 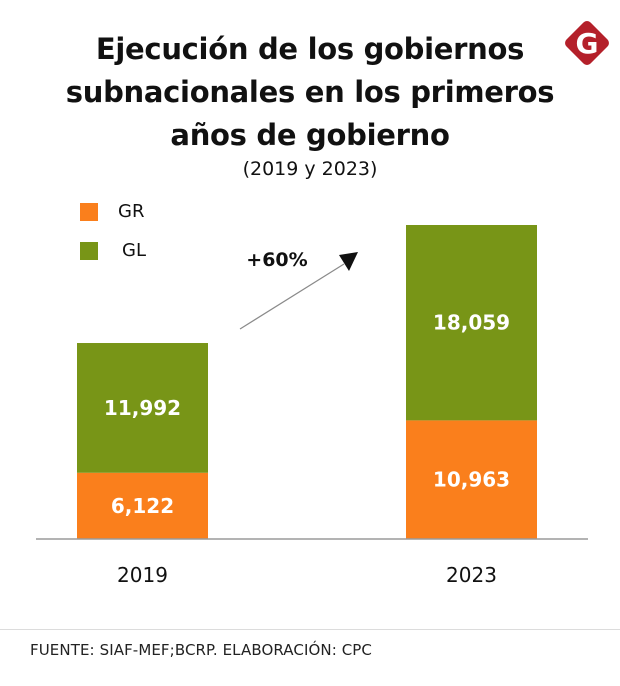 What do you see at coordinates (131, 211) in the screenshot?
I see `legend-label-gr: GR` at bounding box center [131, 211].